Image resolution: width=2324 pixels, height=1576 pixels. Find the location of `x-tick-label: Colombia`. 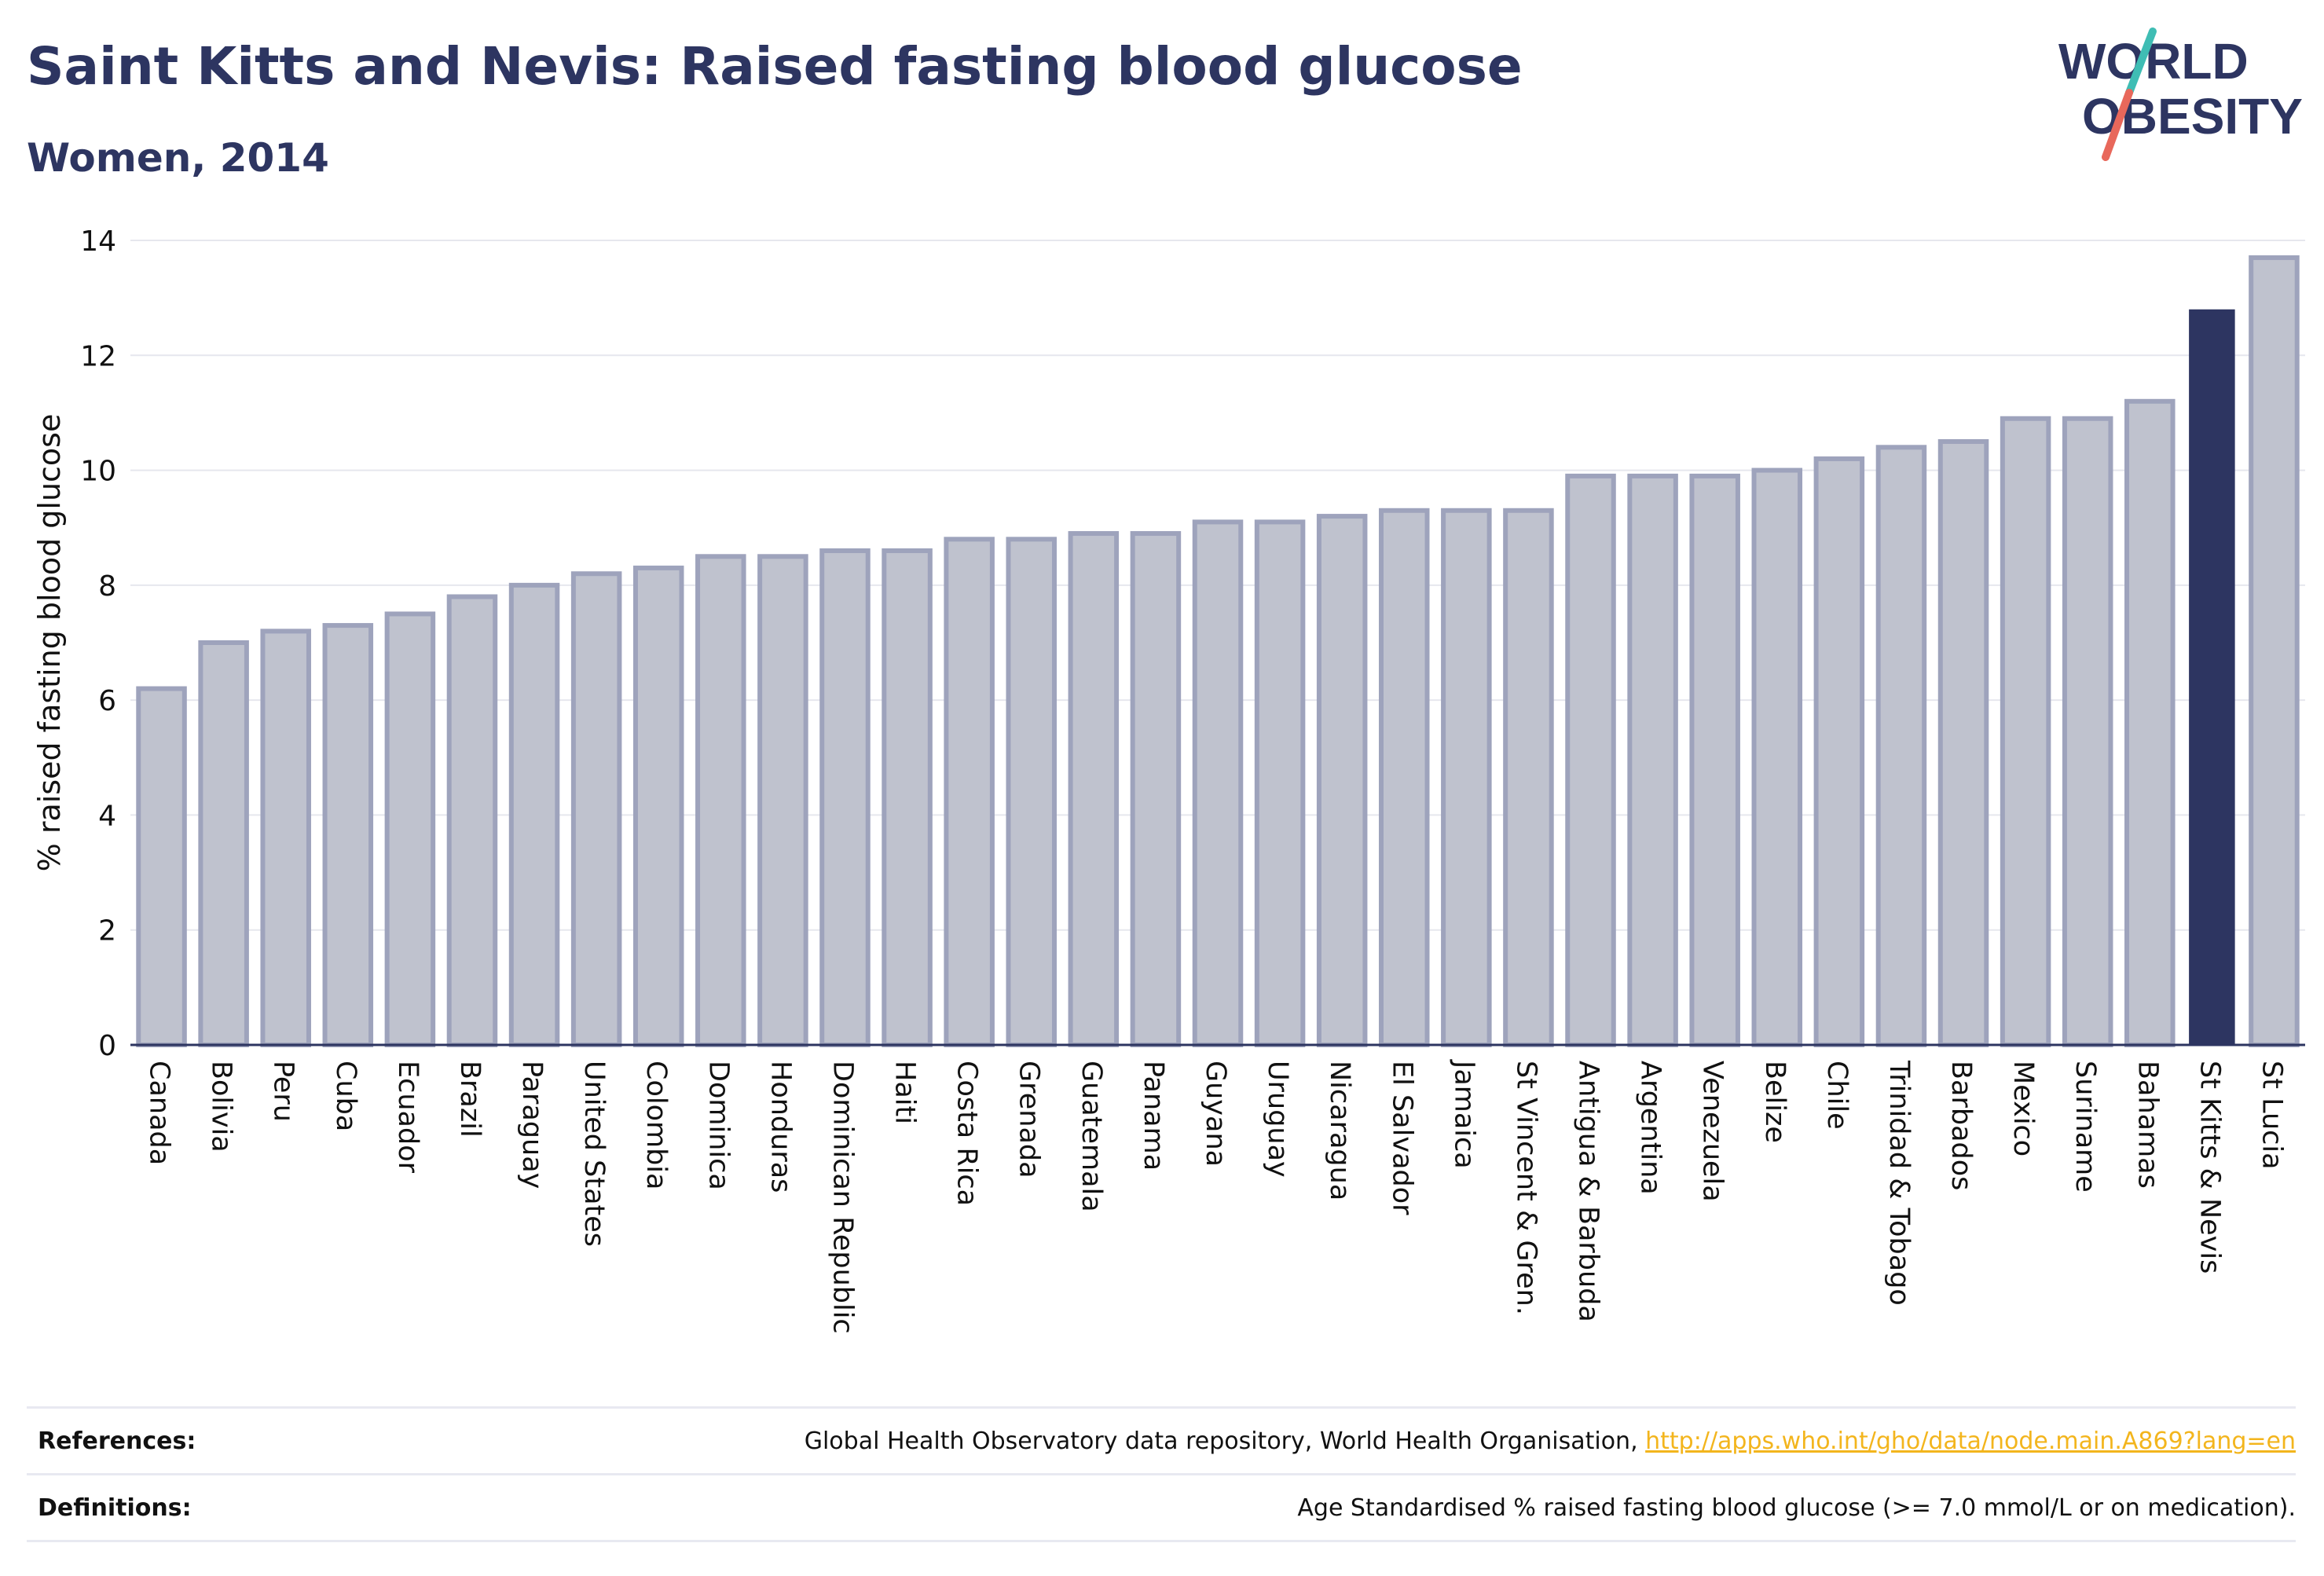

x-tick-label: Colombia is located at coordinates (656, 1125).